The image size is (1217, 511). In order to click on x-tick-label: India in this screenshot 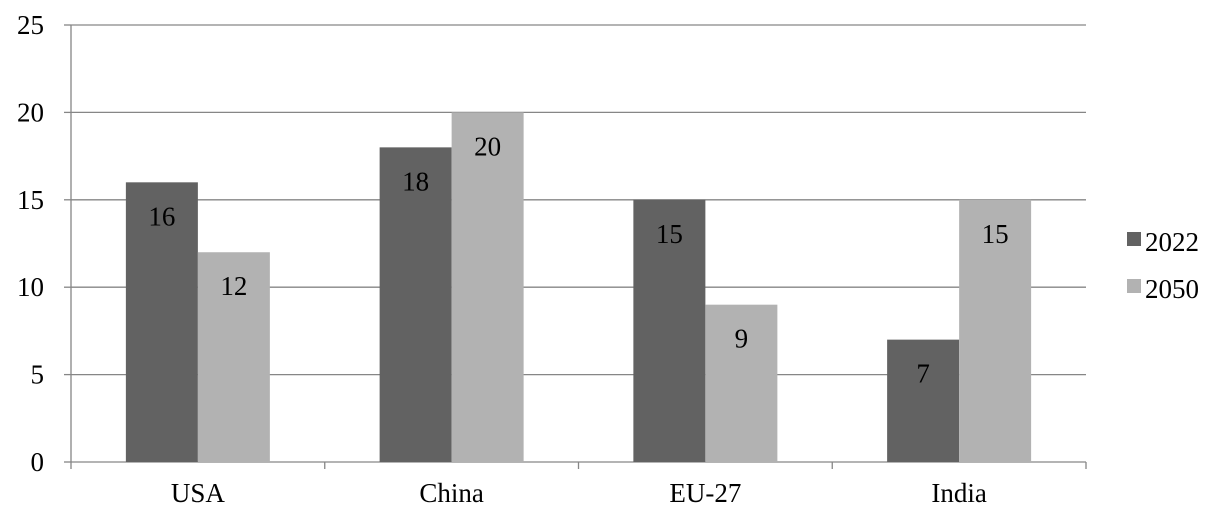, I will do `click(958, 493)`.